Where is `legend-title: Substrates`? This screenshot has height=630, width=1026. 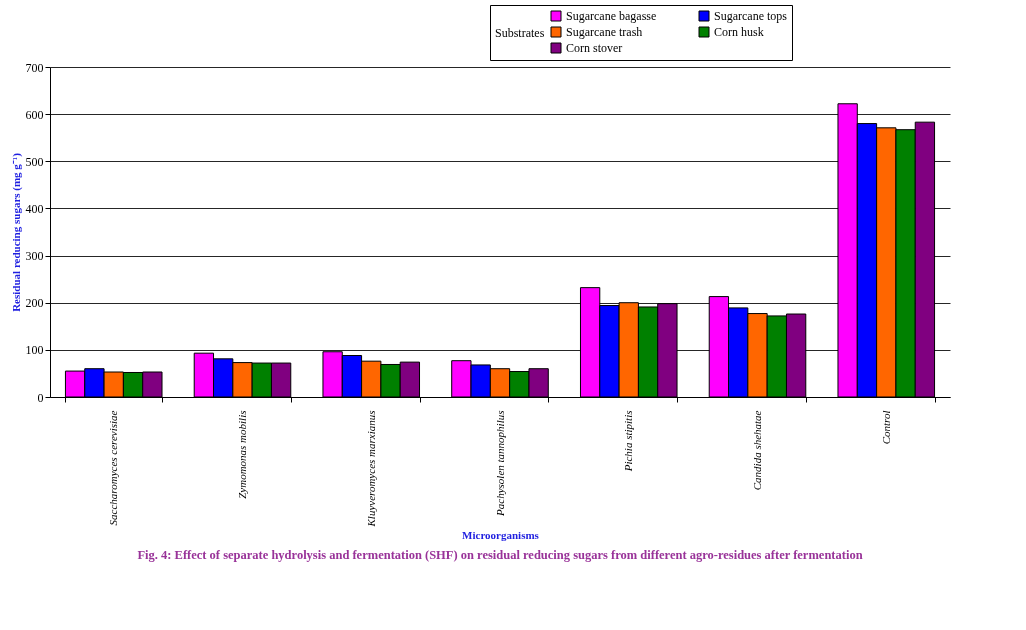 legend-title: Substrates is located at coordinates (520, 33).